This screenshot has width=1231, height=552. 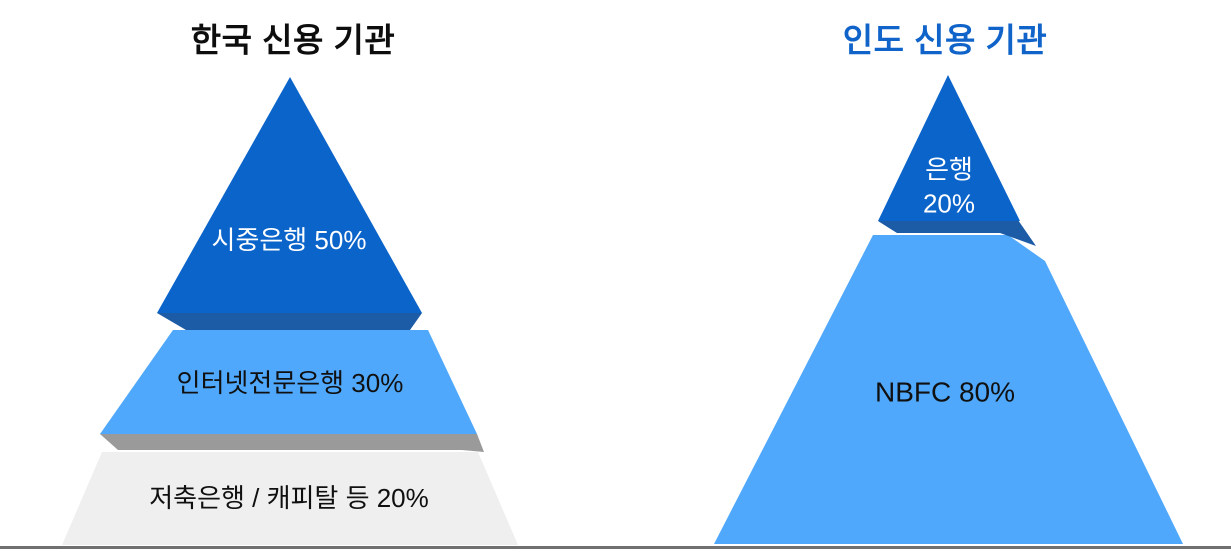 I want to click on korea-top-segment-shape, so click(x=289, y=195).